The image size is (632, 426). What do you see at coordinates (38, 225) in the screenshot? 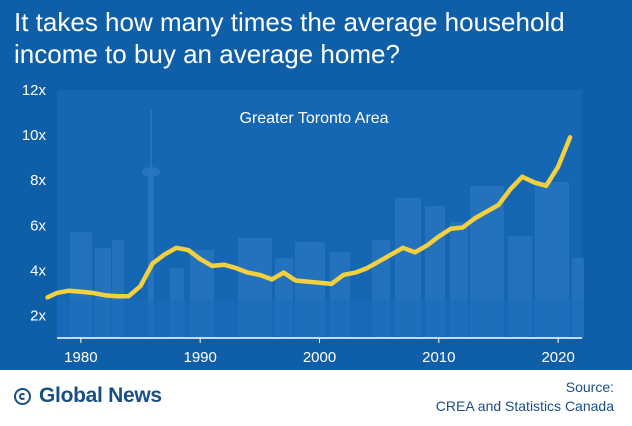
I see `y-tick-label: 6x` at bounding box center [38, 225].